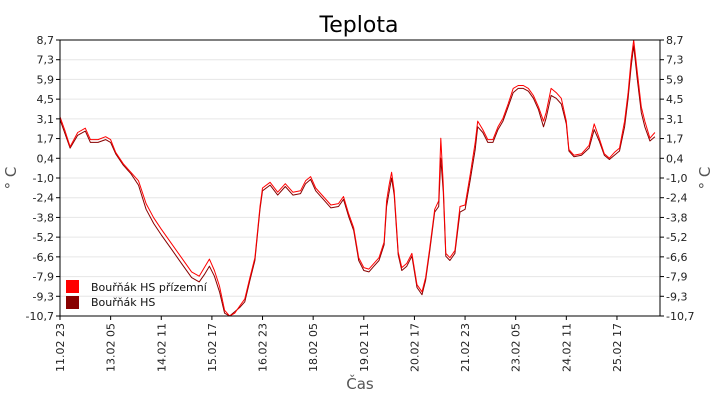 This screenshot has width=720, height=400. I want to click on x-tick-label: 18.02 05, so click(313, 347).